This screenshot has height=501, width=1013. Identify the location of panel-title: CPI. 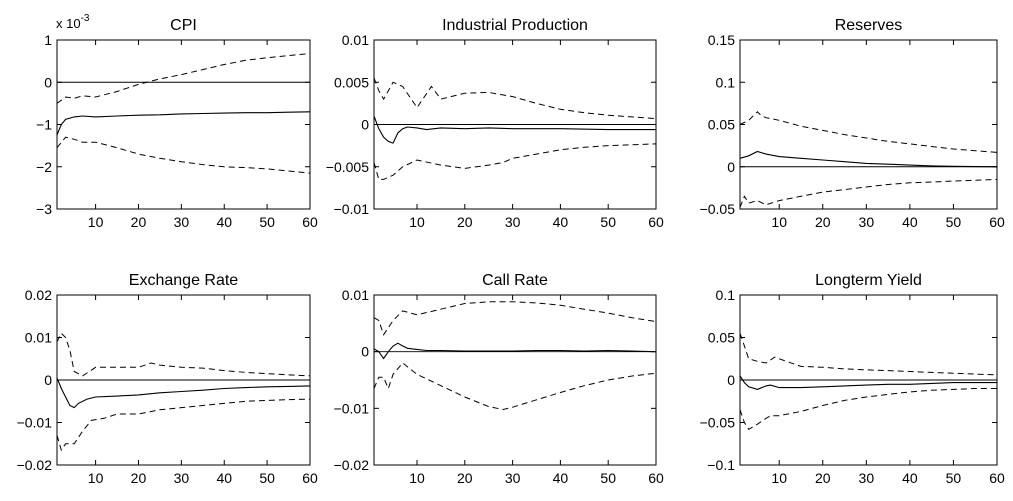
(183, 25).